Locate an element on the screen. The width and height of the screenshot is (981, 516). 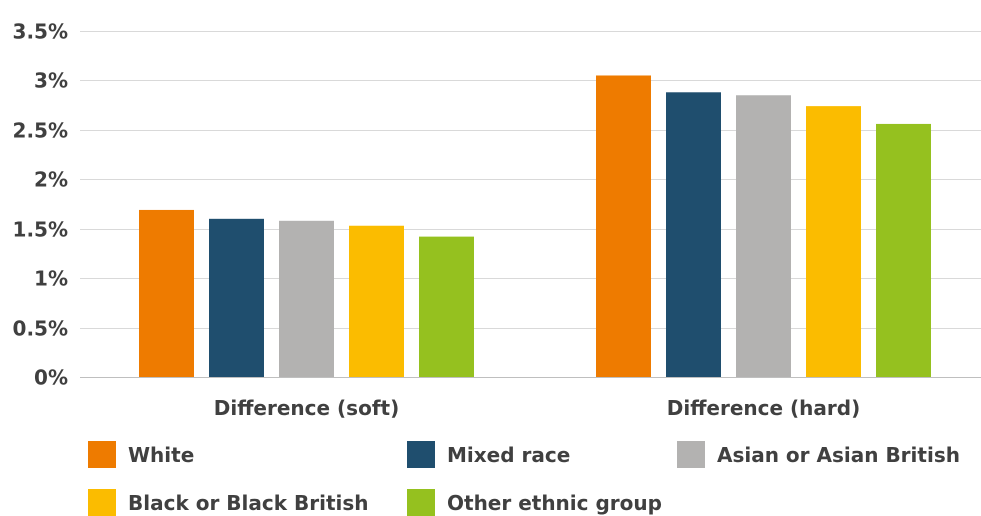
legend-label: Other ethnic group is located at coordinates (554, 503).